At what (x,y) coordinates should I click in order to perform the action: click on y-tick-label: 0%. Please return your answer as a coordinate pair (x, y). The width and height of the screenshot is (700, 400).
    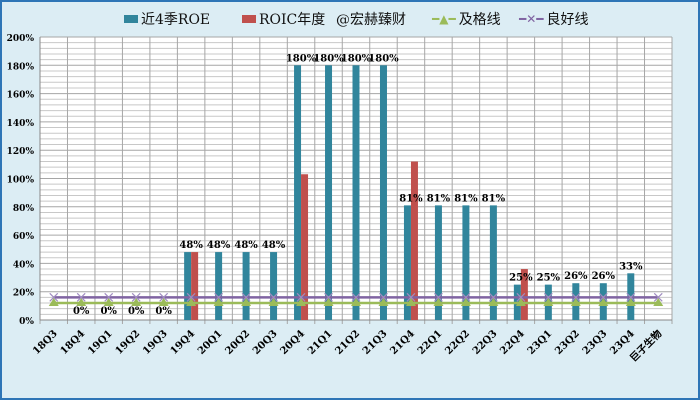
    Looking at the image, I should click on (26, 322).